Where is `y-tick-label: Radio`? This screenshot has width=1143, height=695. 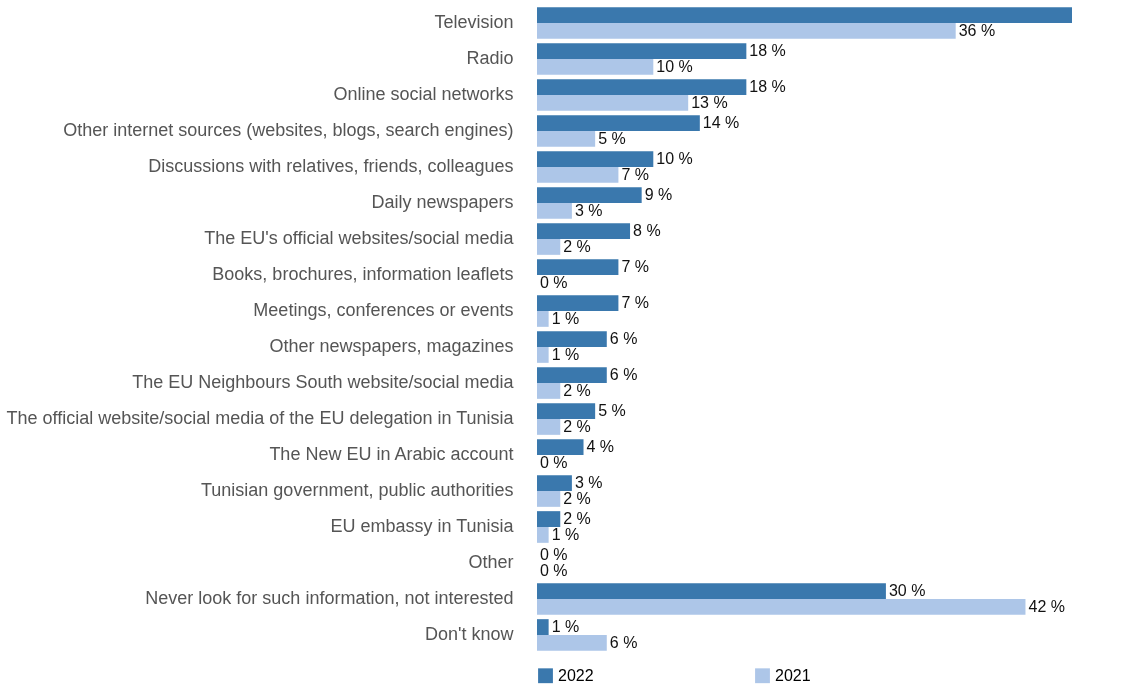
y-tick-label: Radio is located at coordinates (490, 58).